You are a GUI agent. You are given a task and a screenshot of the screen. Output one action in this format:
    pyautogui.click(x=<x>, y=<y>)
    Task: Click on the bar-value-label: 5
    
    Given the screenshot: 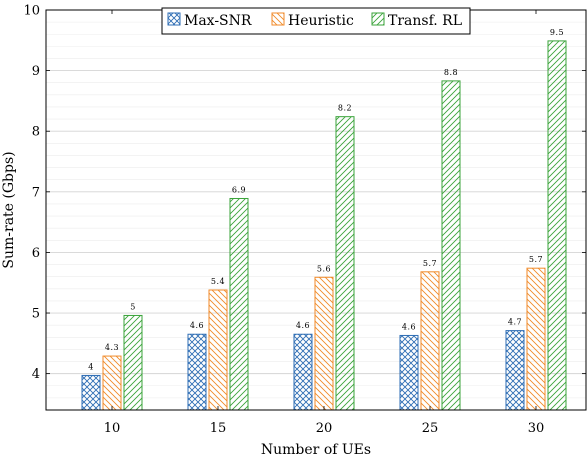 What is the action you would take?
    pyautogui.click(x=133, y=306)
    